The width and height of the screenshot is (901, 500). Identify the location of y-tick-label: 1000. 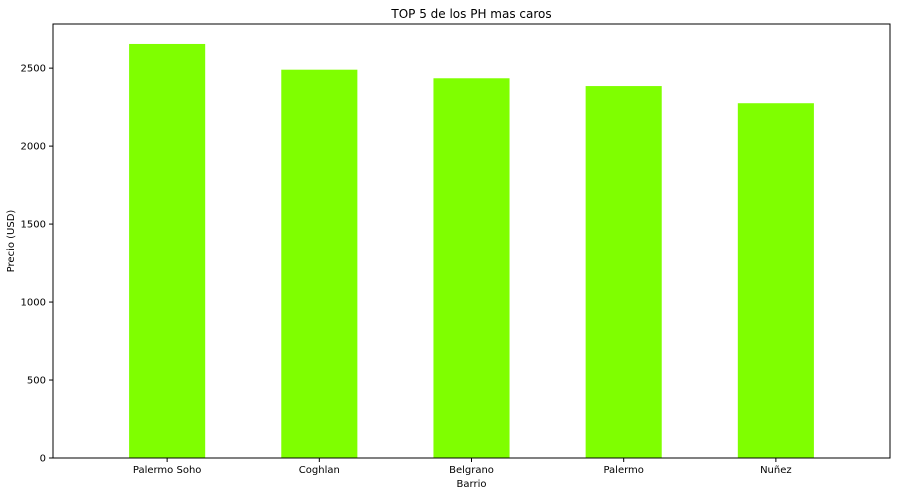
(33, 303).